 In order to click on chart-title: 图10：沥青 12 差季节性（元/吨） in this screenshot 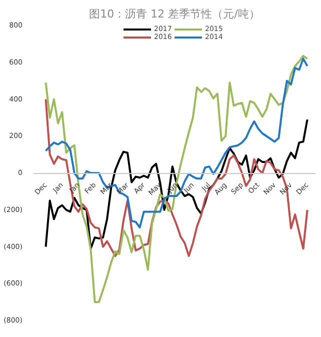, I will do `click(174, 14)`.